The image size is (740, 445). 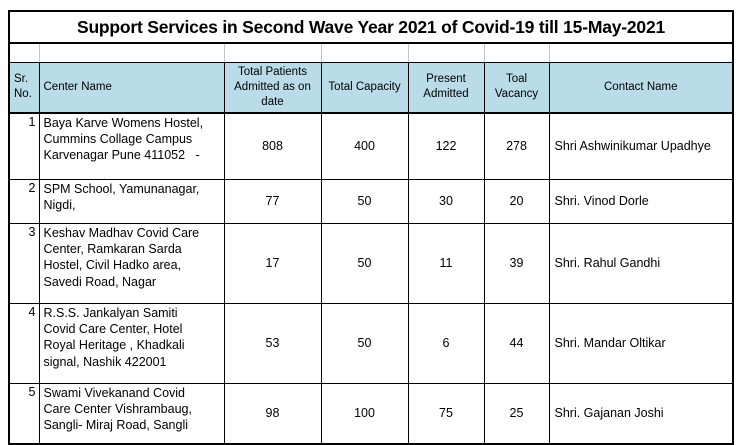 What do you see at coordinates (446, 87) in the screenshot?
I see `col-header-present-admitted: Present Admitted` at bounding box center [446, 87].